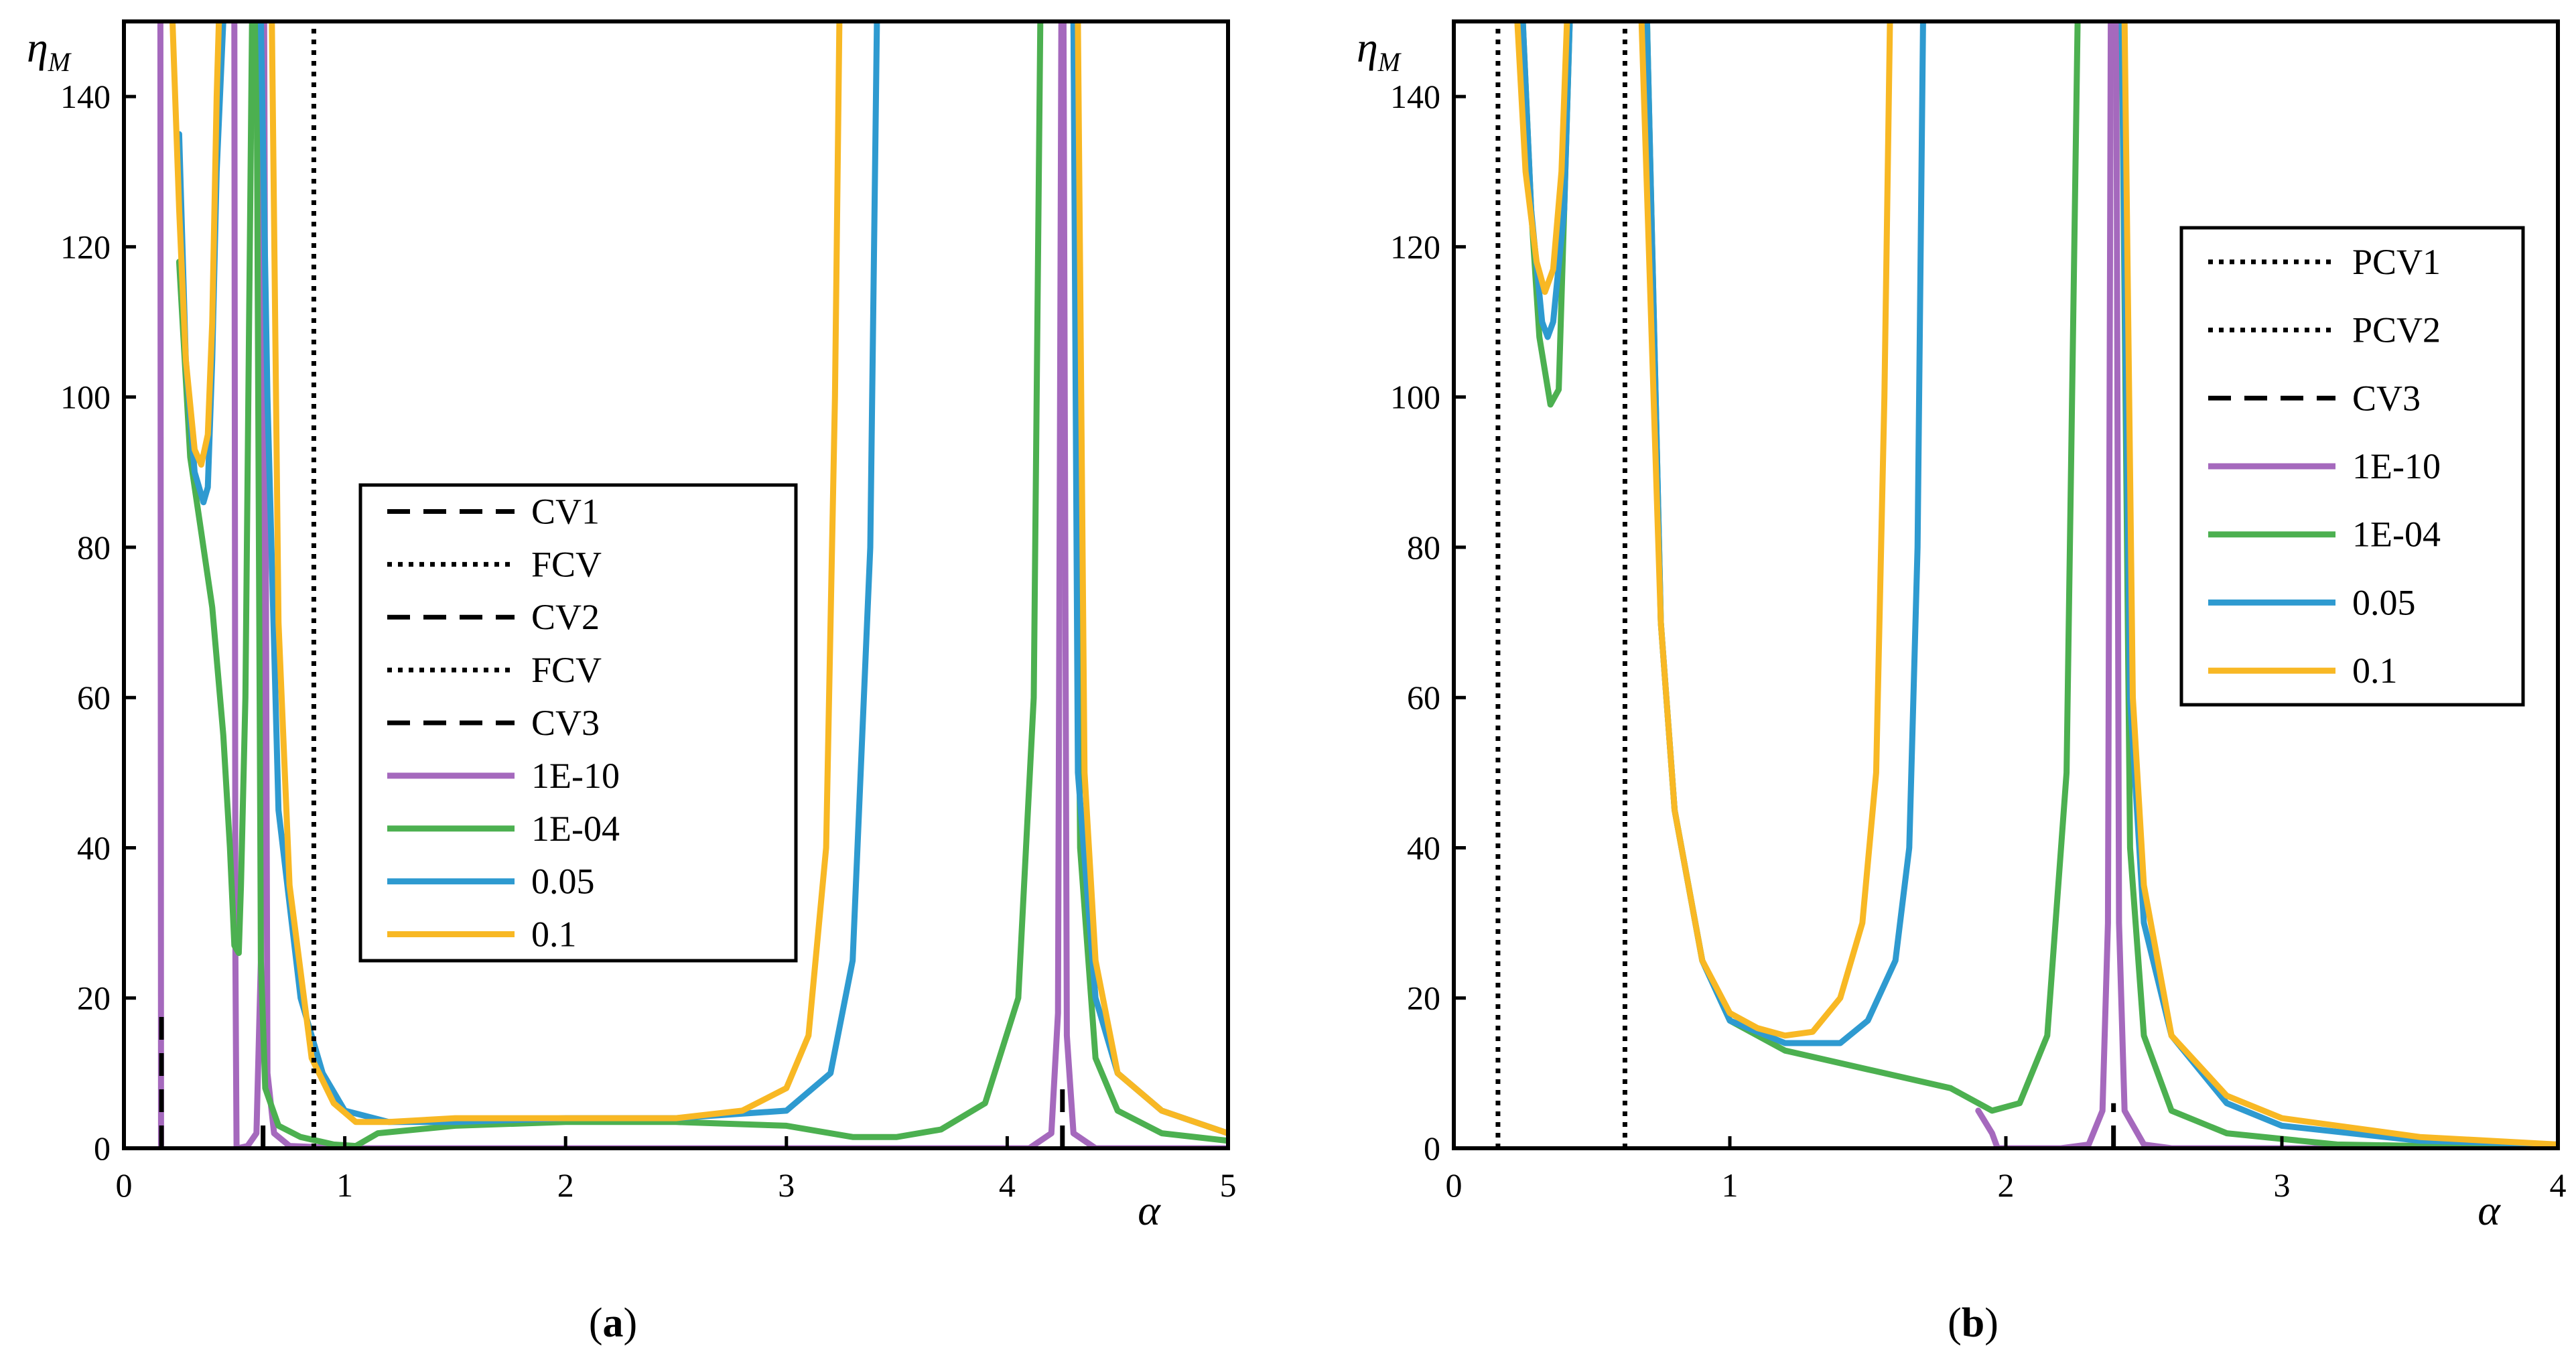  Describe the element at coordinates (554, 934) in the screenshot. I see `legend-label-a-8: 0.1` at that location.